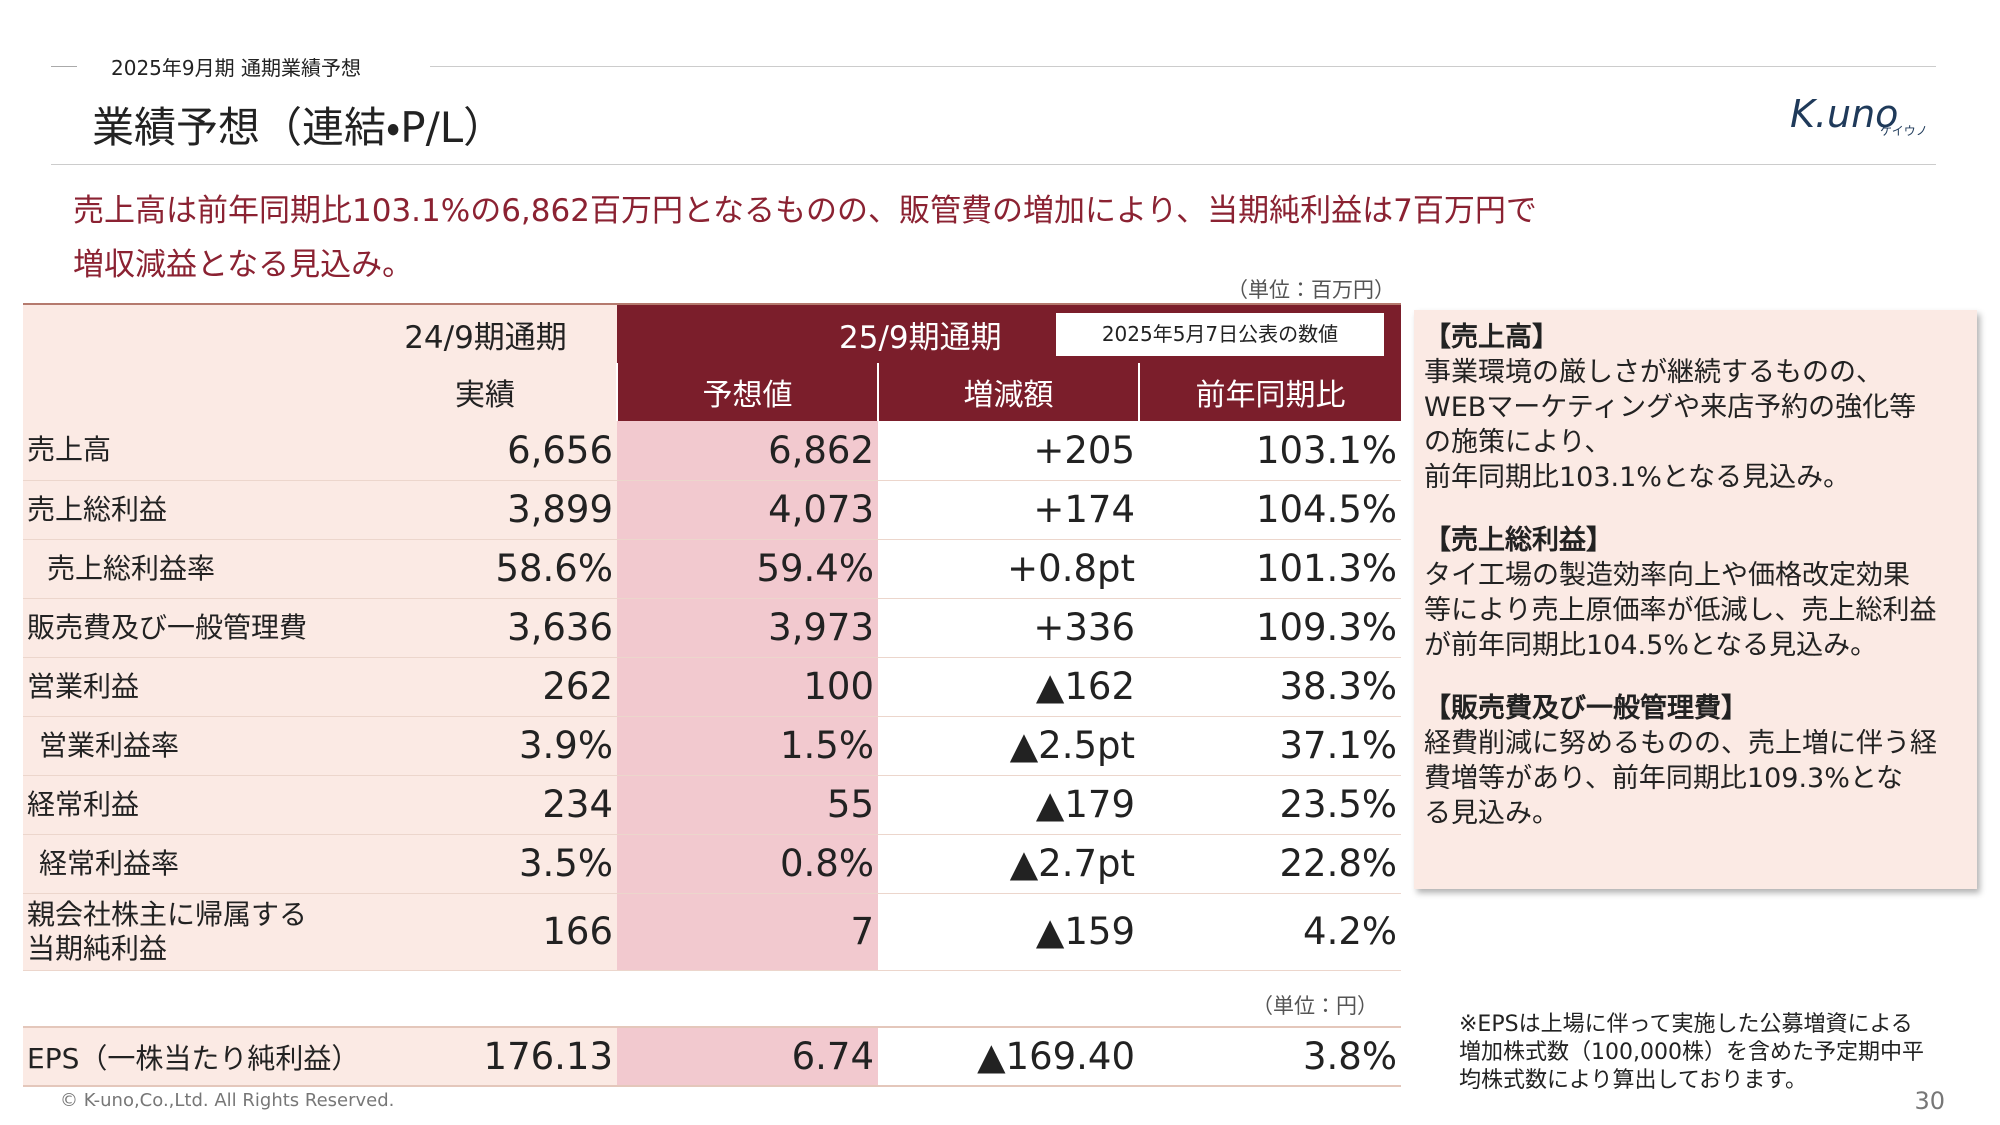 This screenshot has width=2000, height=1125. Describe the element at coordinates (1270, 746) in the screenshot. I see `cell: 37.1%` at that location.